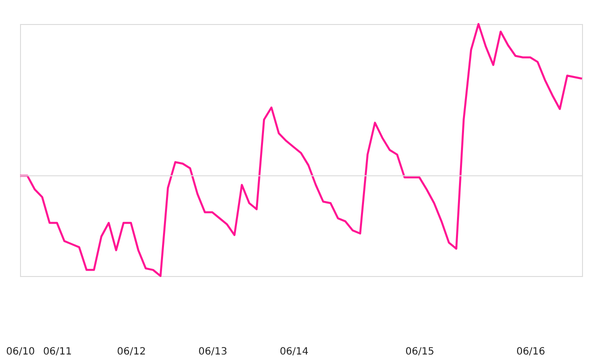 The image size is (600, 360). I want to click on x-tick-label: 06/16, so click(531, 352).